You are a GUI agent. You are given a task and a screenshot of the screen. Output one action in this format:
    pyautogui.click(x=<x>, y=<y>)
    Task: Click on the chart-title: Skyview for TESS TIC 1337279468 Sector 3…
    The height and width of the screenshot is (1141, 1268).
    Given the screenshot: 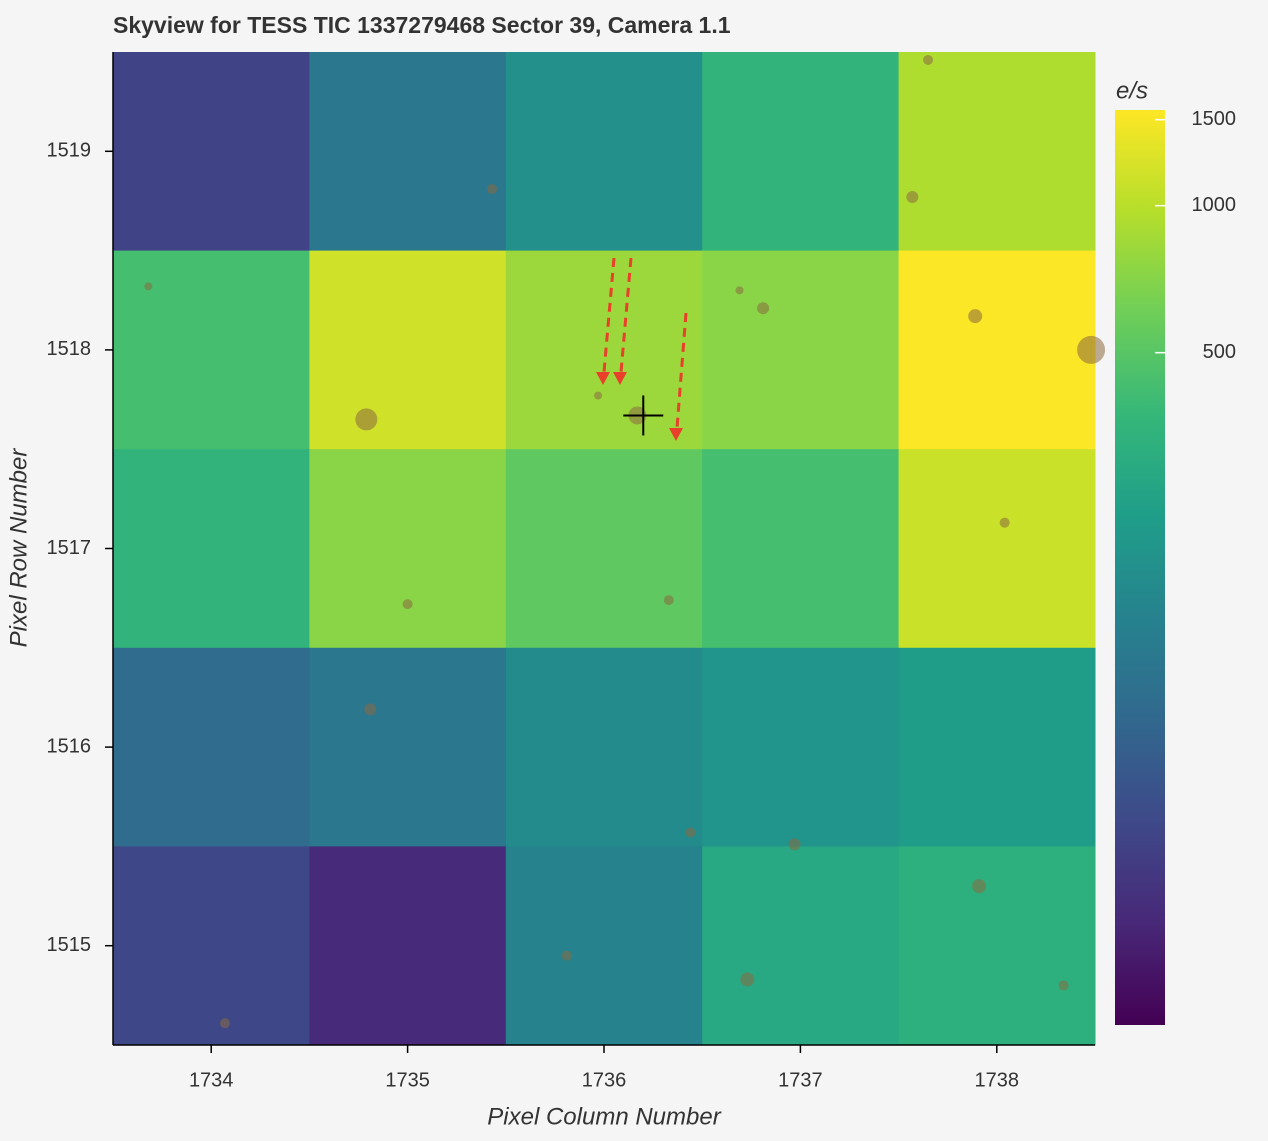 What is the action you would take?
    pyautogui.click(x=422, y=25)
    